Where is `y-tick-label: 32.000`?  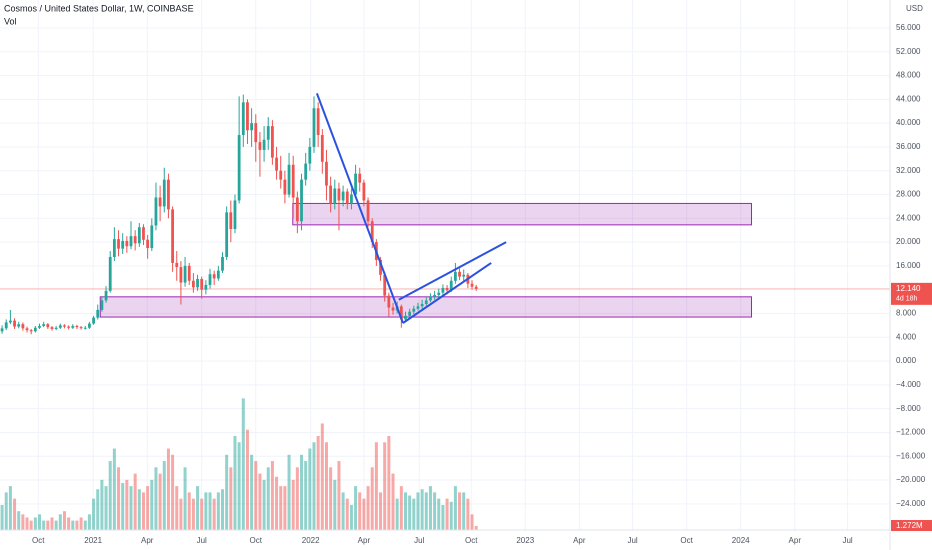
y-tick-label: 32.000 is located at coordinates (908, 170).